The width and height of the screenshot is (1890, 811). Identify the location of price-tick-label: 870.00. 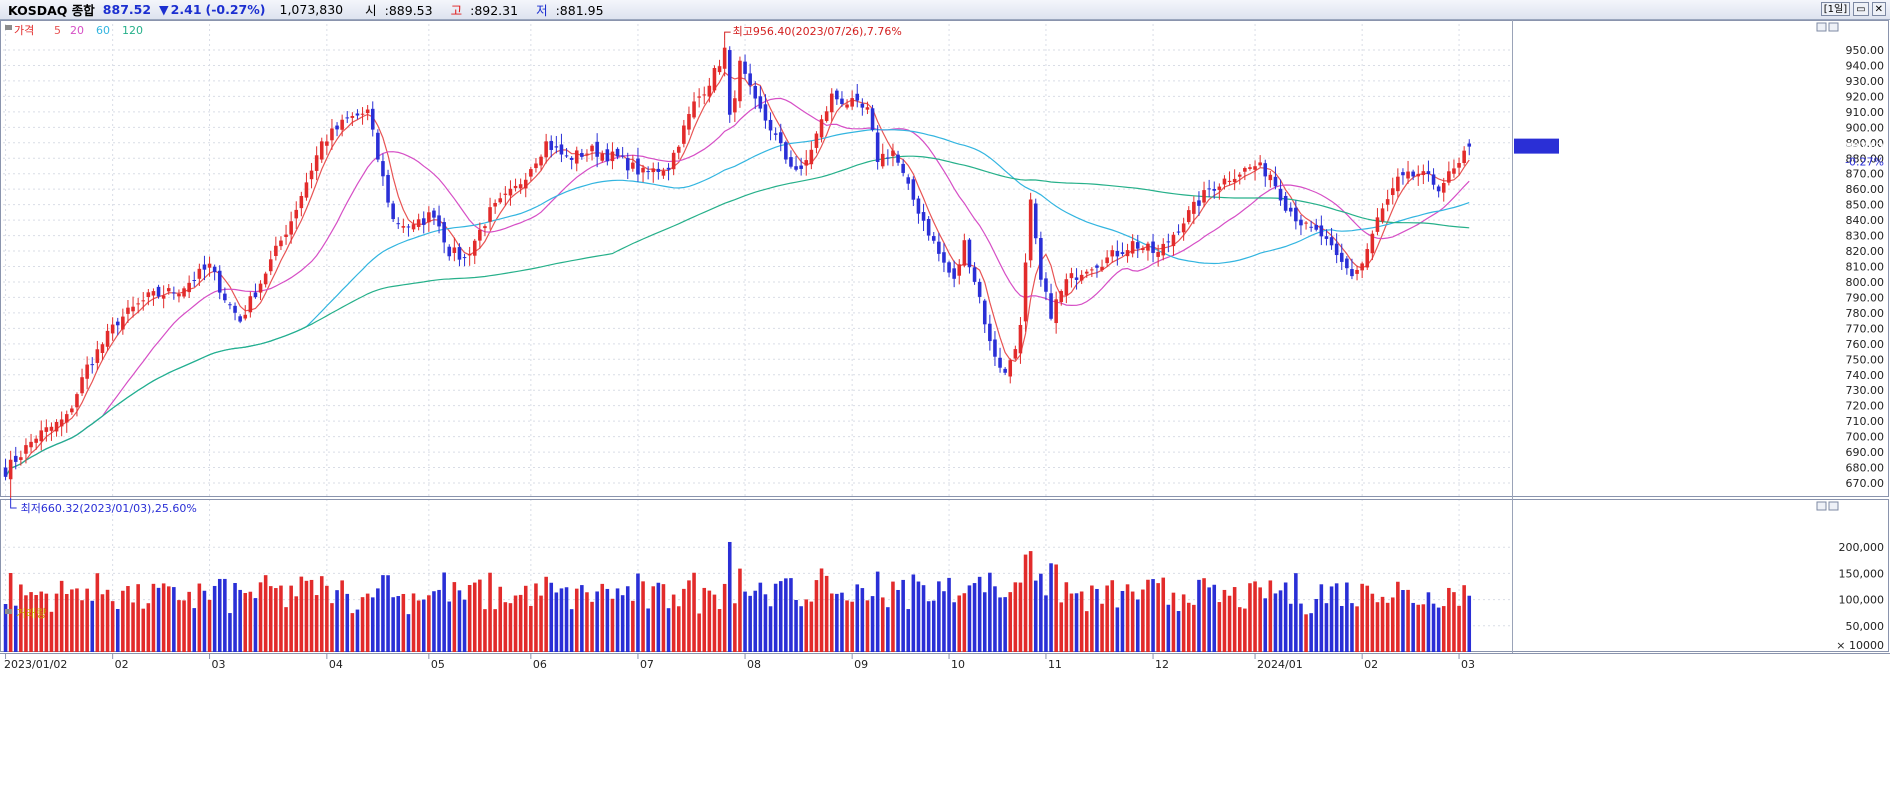
(1865, 174).